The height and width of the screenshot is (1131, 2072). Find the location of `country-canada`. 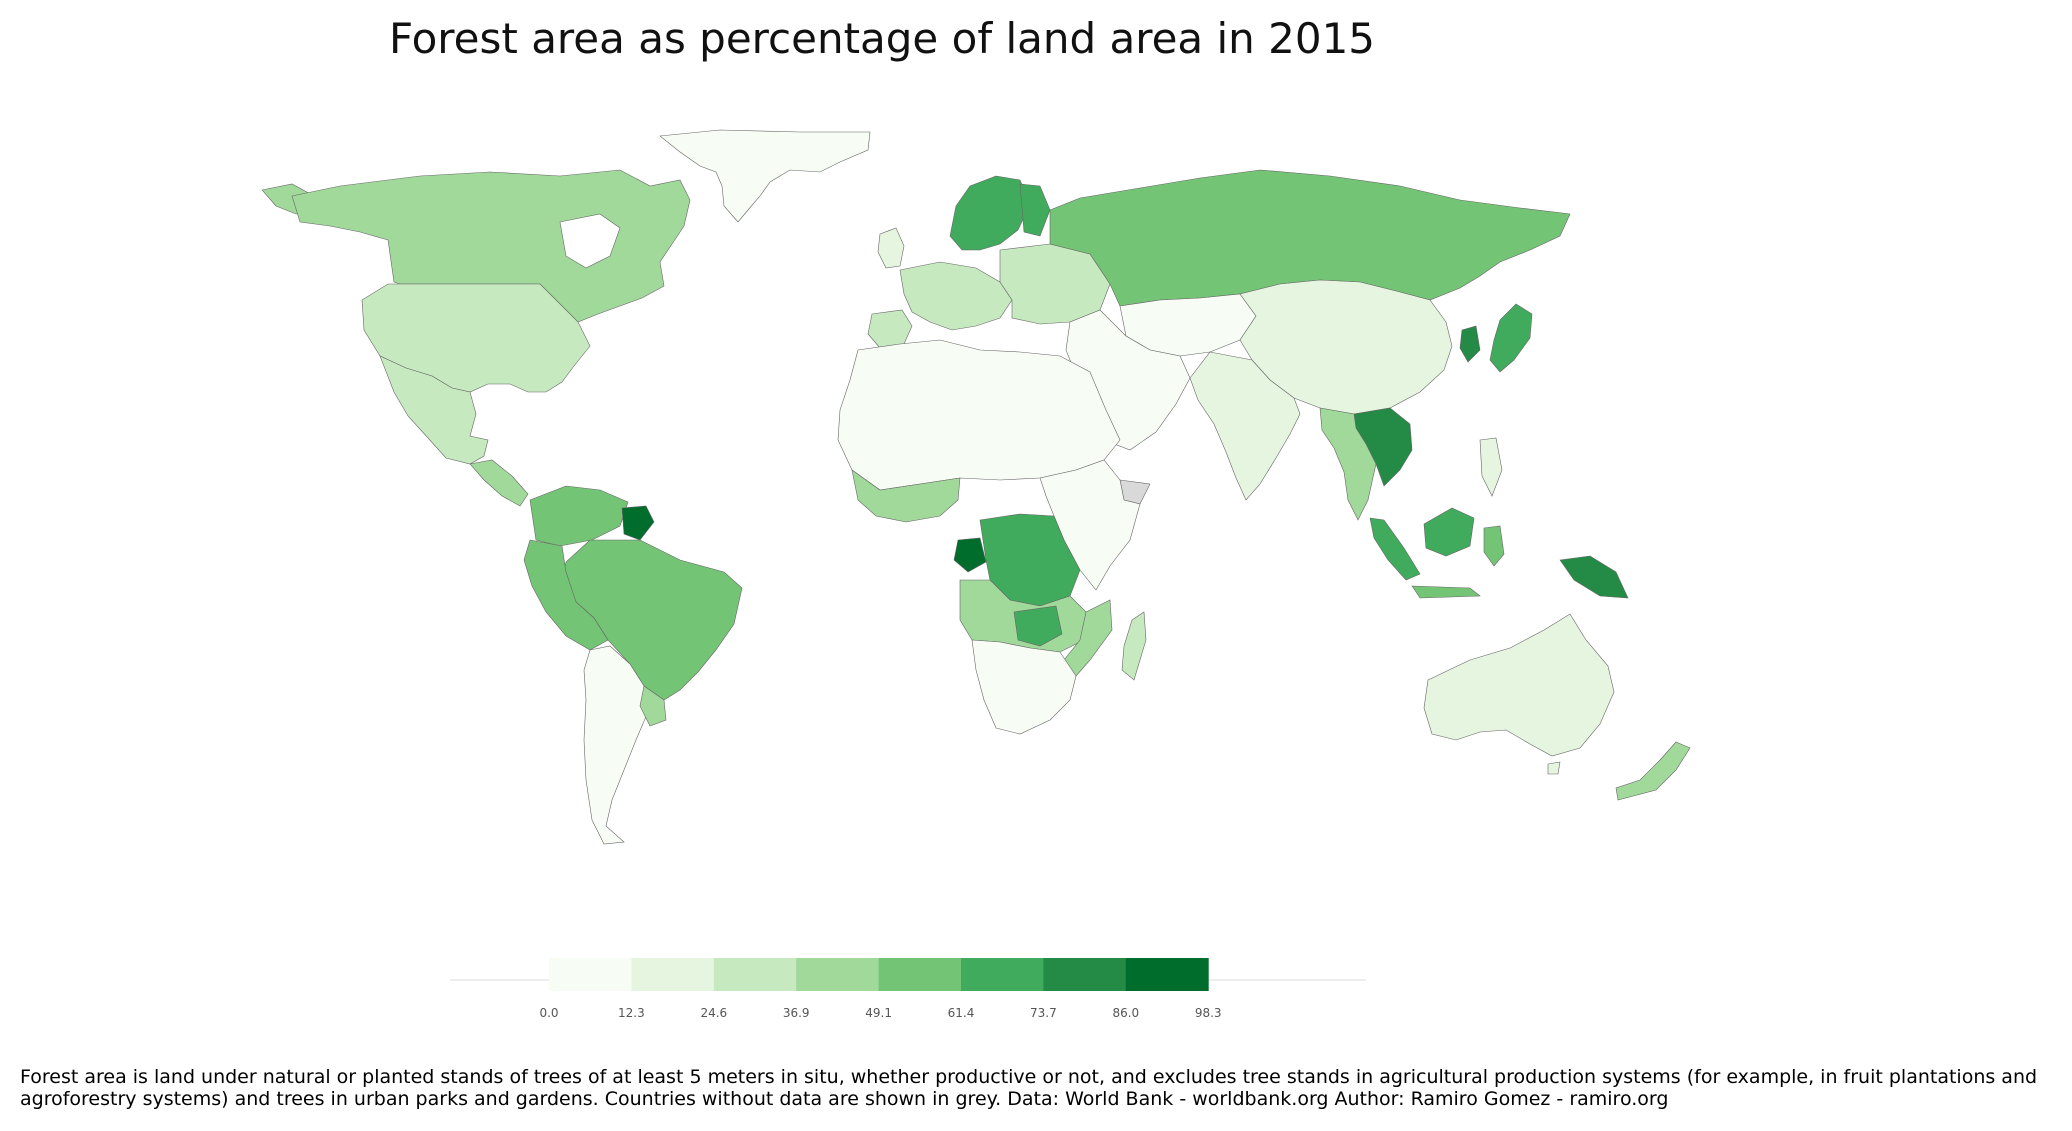

country-canada is located at coordinates (491, 246).